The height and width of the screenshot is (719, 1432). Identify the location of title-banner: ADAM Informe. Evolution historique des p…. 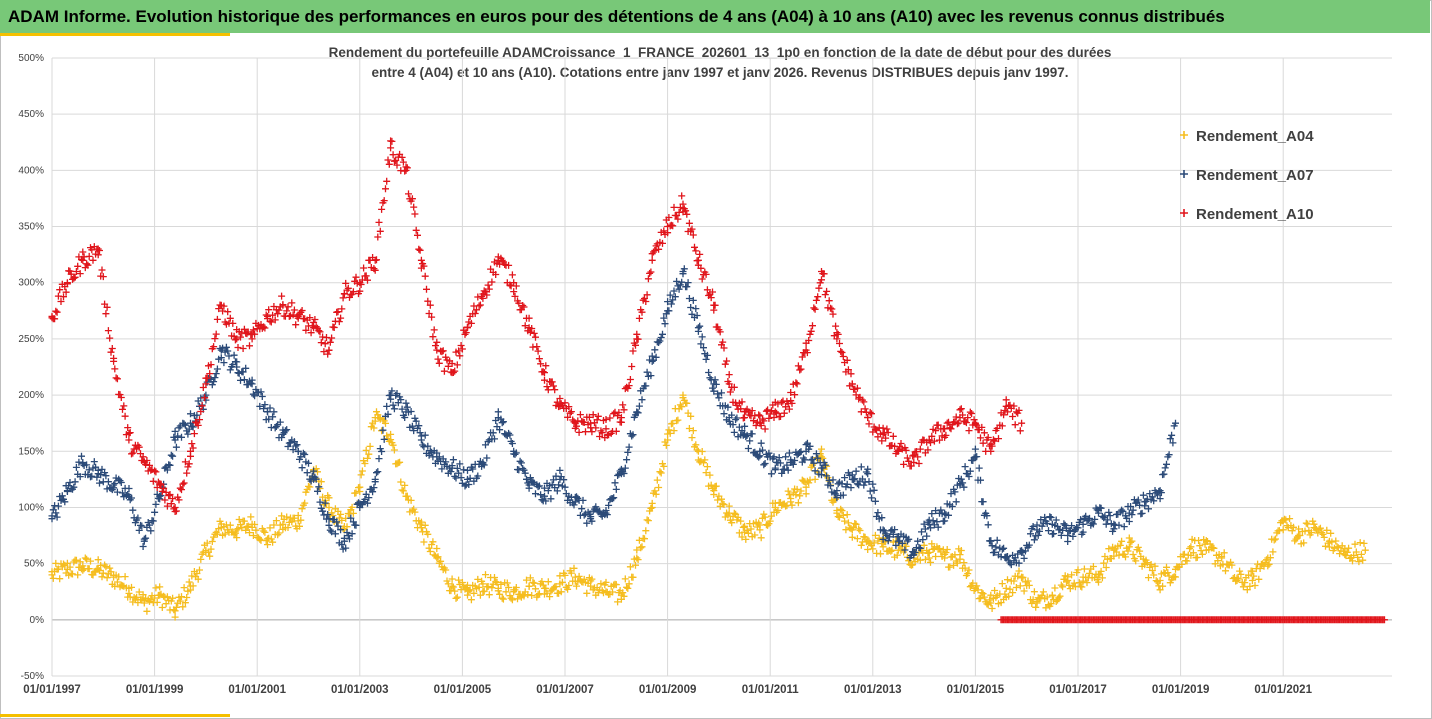
(715, 16).